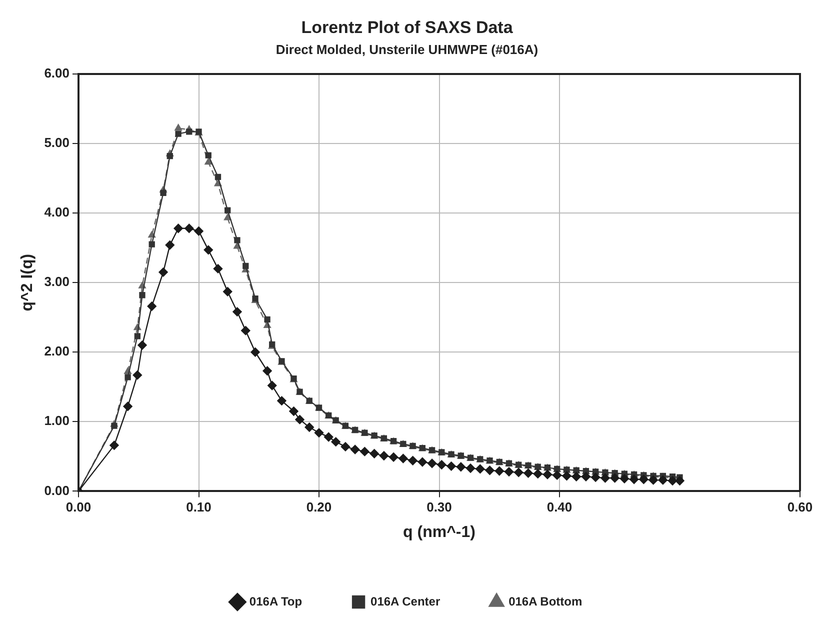 This screenshot has width=828, height=626. I want to click on x-tick-label: 0.30, so click(439, 507).